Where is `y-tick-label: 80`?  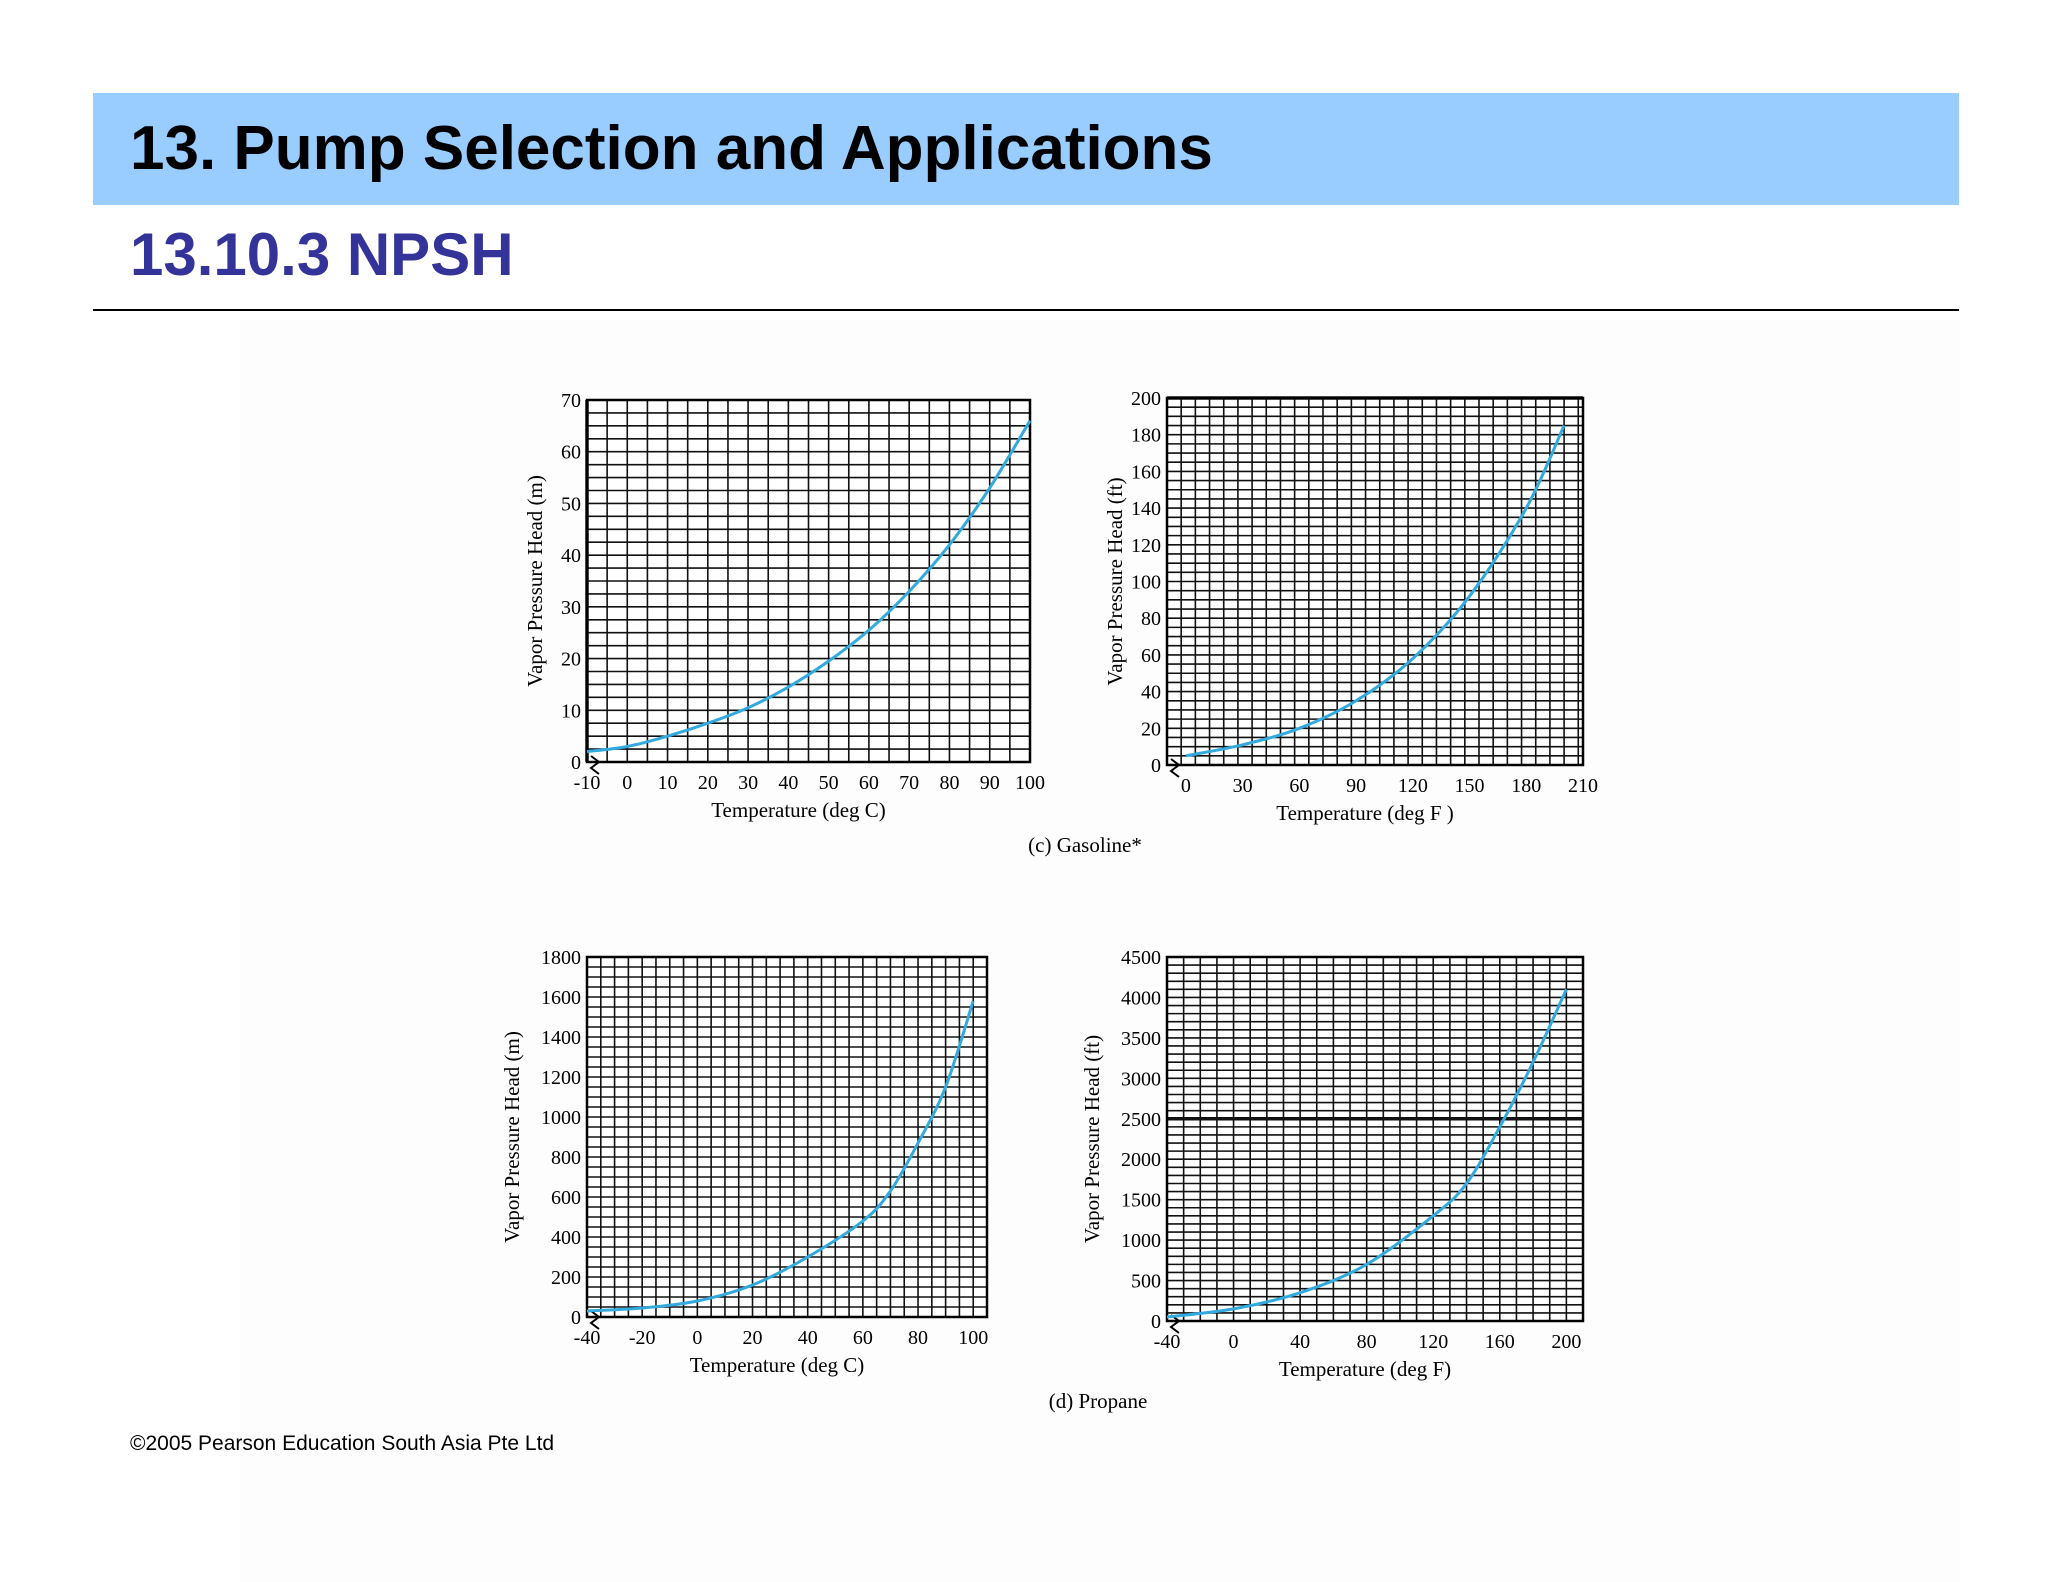
y-tick-label: 80 is located at coordinates (1151, 619).